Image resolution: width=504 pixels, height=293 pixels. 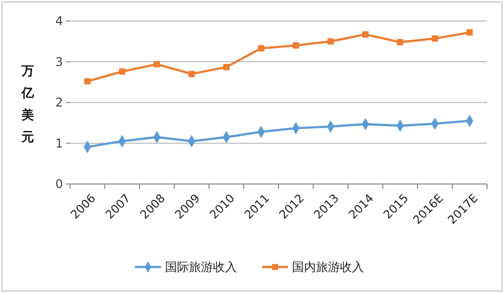 What do you see at coordinates (328, 267) in the screenshot?
I see `legend-label: 国内旅游收入` at bounding box center [328, 267].